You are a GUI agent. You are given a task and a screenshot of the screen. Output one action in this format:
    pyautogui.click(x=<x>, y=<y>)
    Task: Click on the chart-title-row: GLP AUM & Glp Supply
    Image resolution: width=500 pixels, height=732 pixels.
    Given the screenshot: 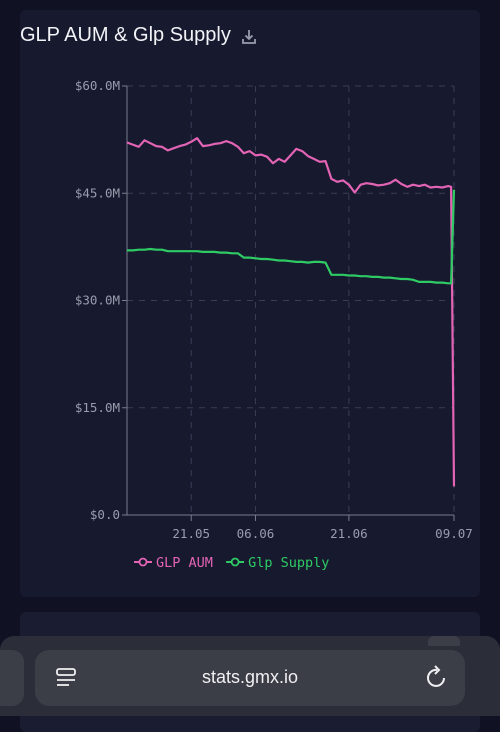 What is the action you would take?
    pyautogui.click(x=138, y=35)
    